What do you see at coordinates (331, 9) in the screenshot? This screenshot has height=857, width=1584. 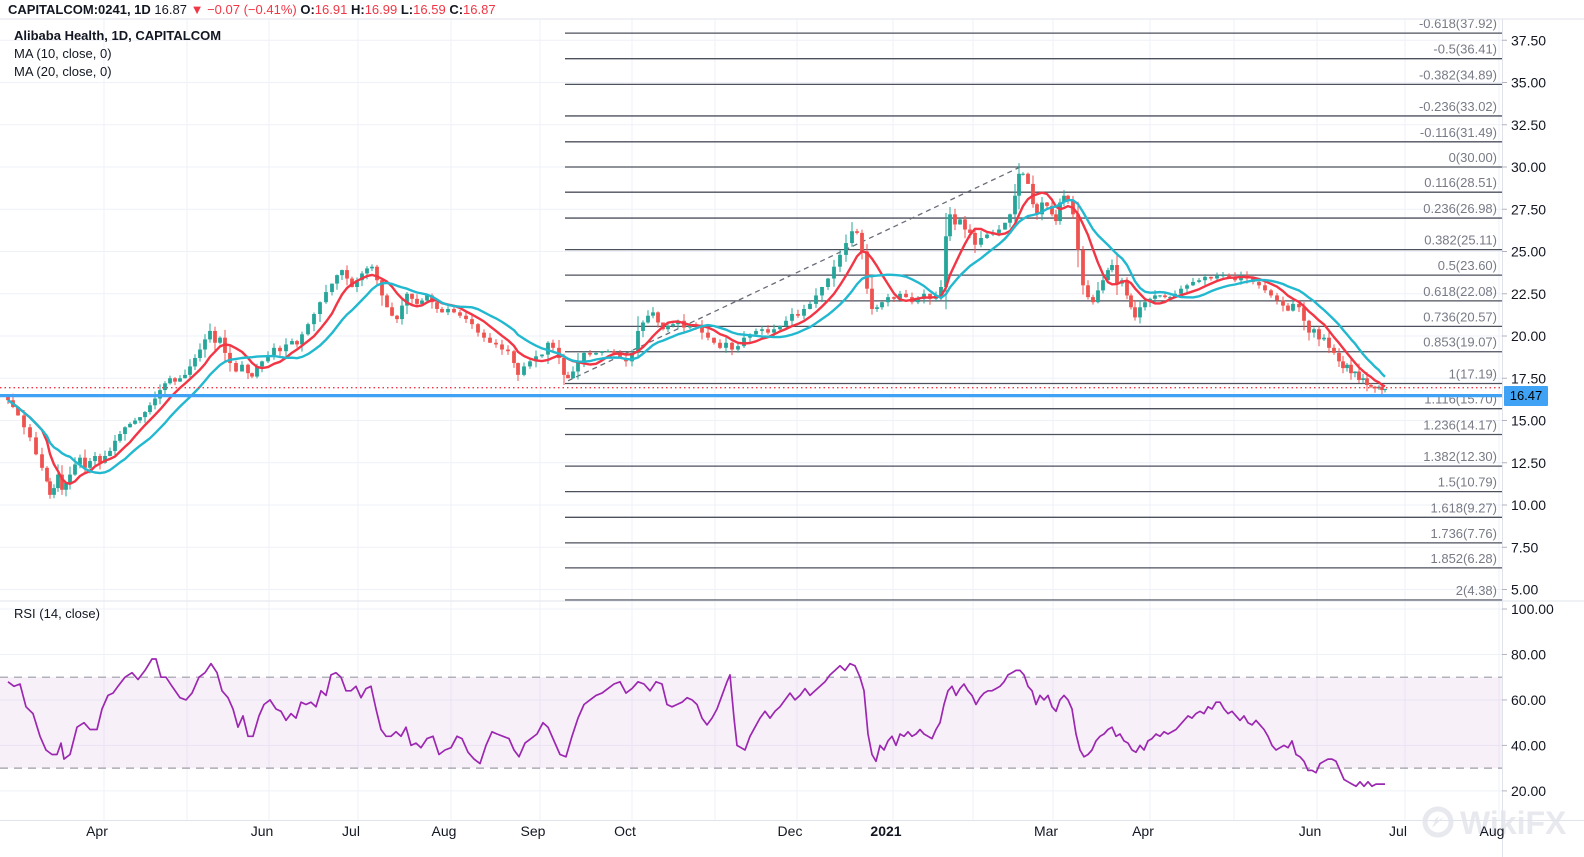 I see `open-value: 16.91` at bounding box center [331, 9].